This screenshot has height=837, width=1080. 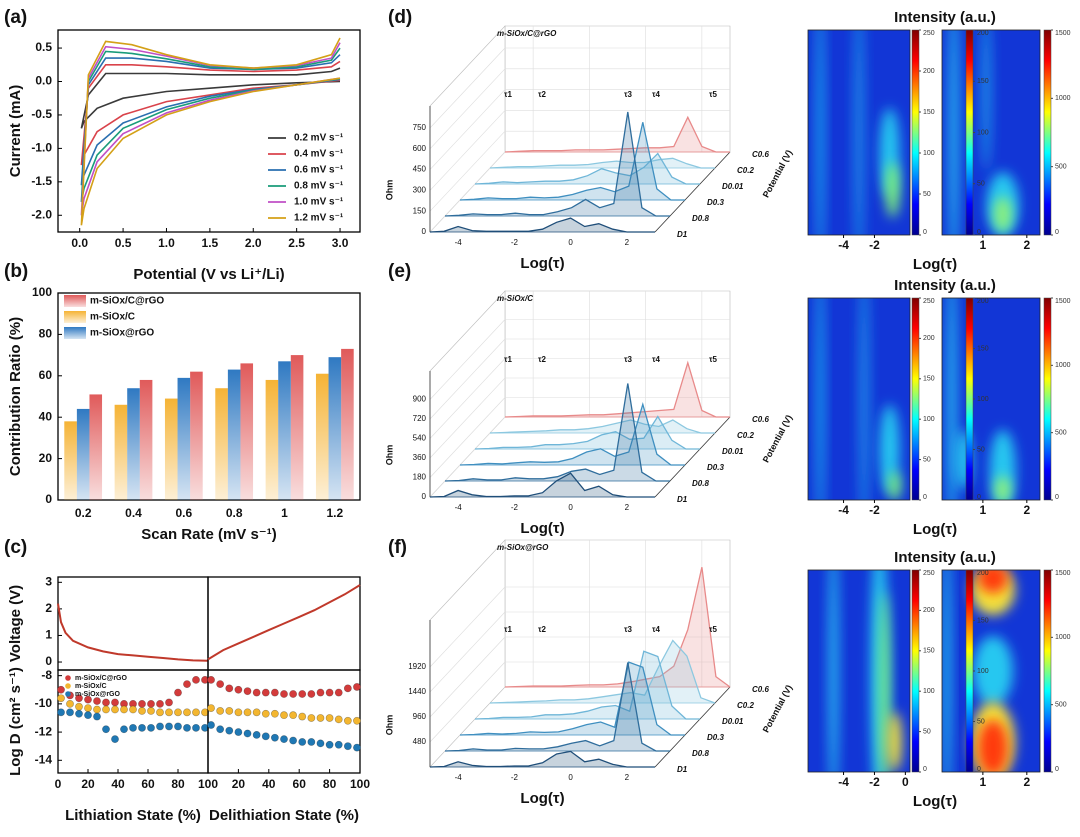 I want to click on annotation: τ4, so click(x=656, y=94).